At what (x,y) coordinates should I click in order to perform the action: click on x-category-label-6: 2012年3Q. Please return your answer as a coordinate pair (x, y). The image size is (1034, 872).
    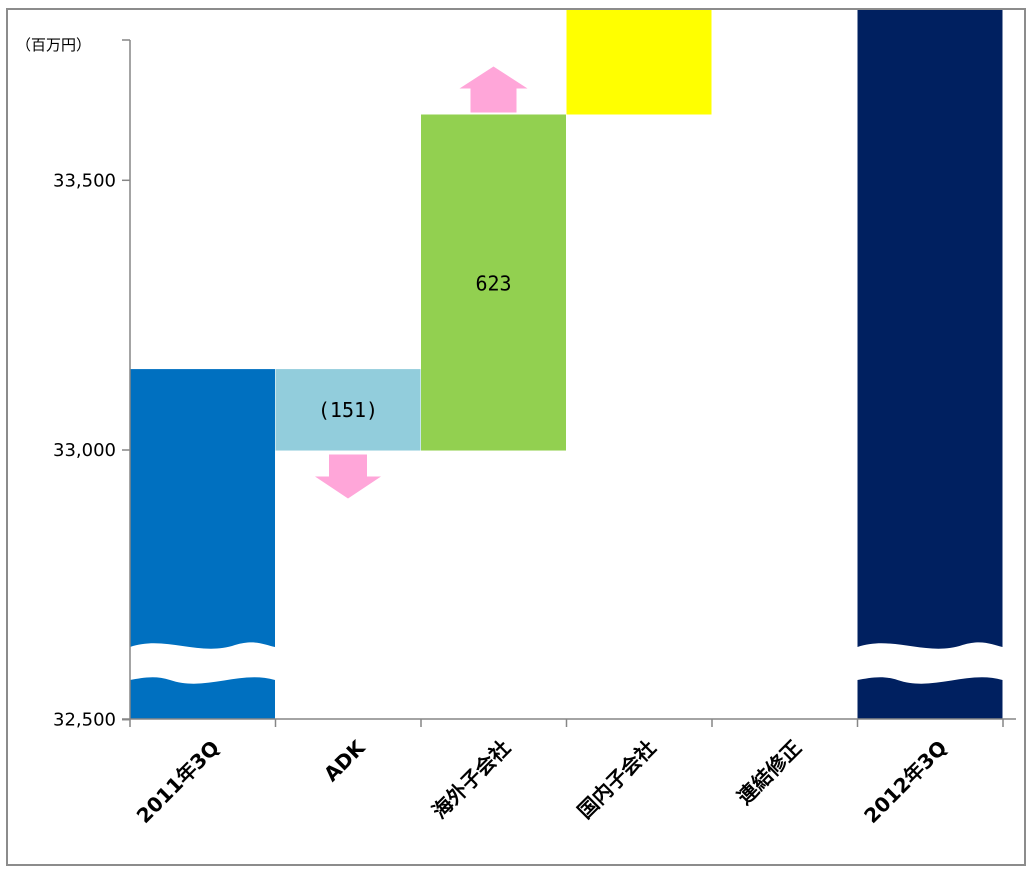
    Looking at the image, I should click on (905, 782).